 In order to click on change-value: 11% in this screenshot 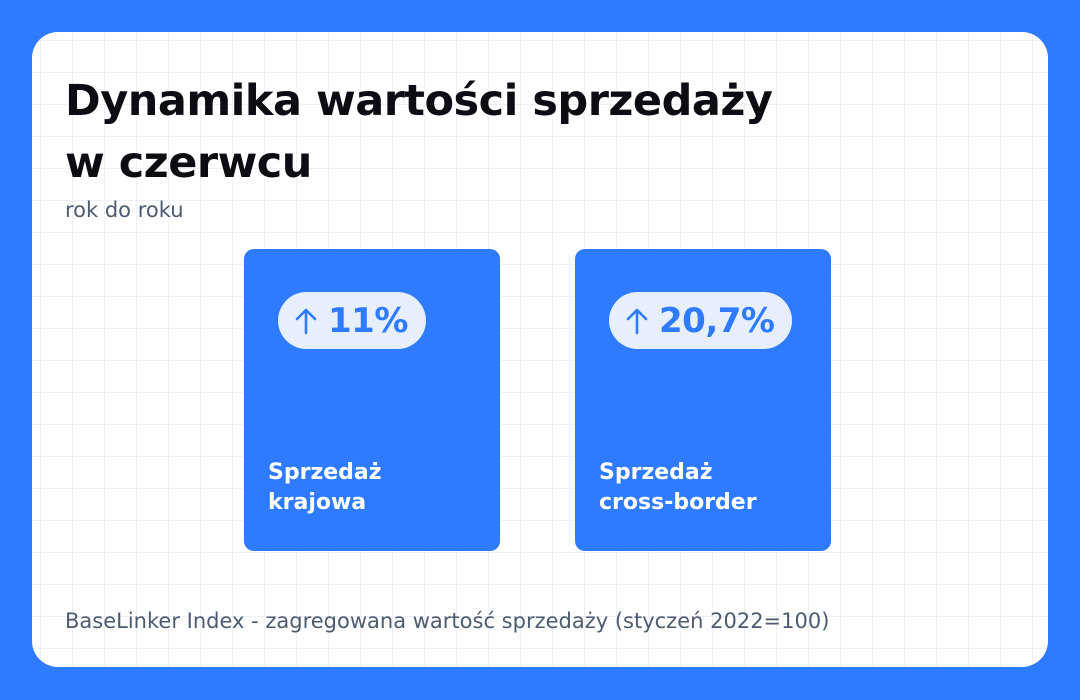, I will do `click(368, 320)`.